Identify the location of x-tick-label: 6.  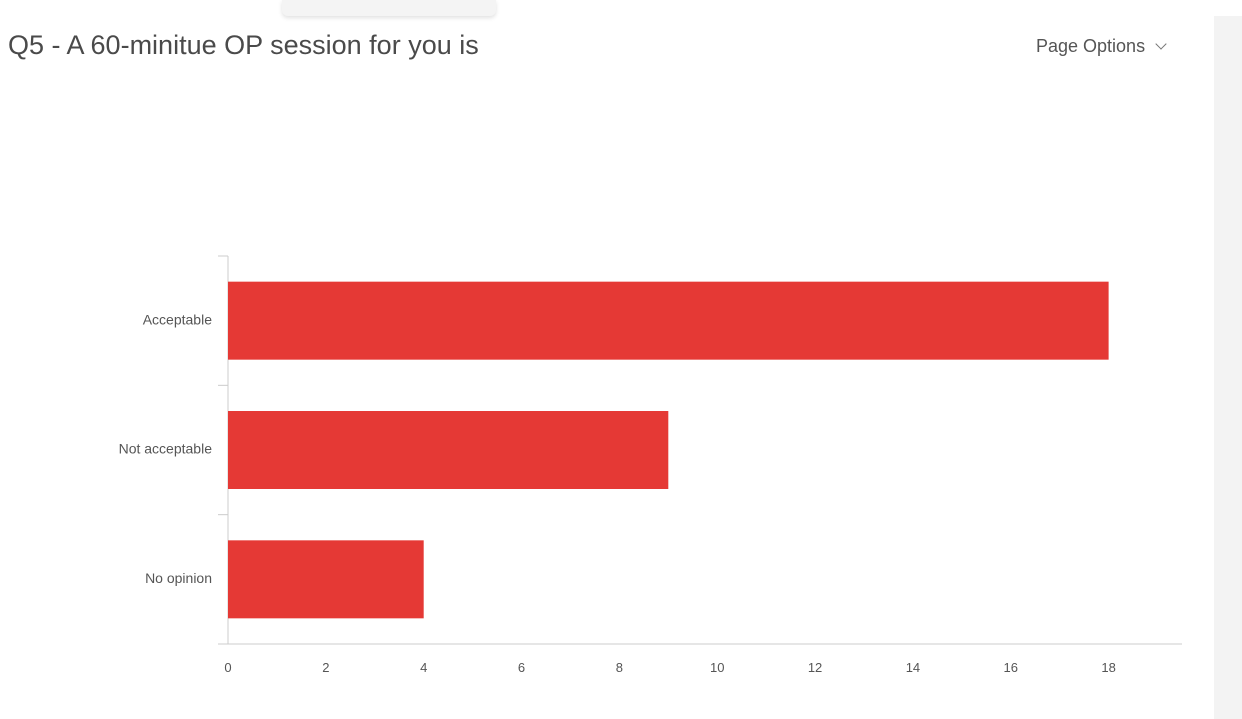
(521, 667).